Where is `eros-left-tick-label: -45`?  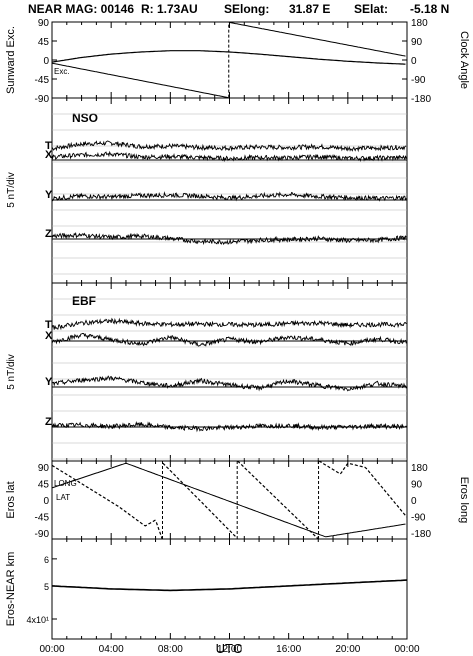 eros-left-tick-label: -45 is located at coordinates (42, 518).